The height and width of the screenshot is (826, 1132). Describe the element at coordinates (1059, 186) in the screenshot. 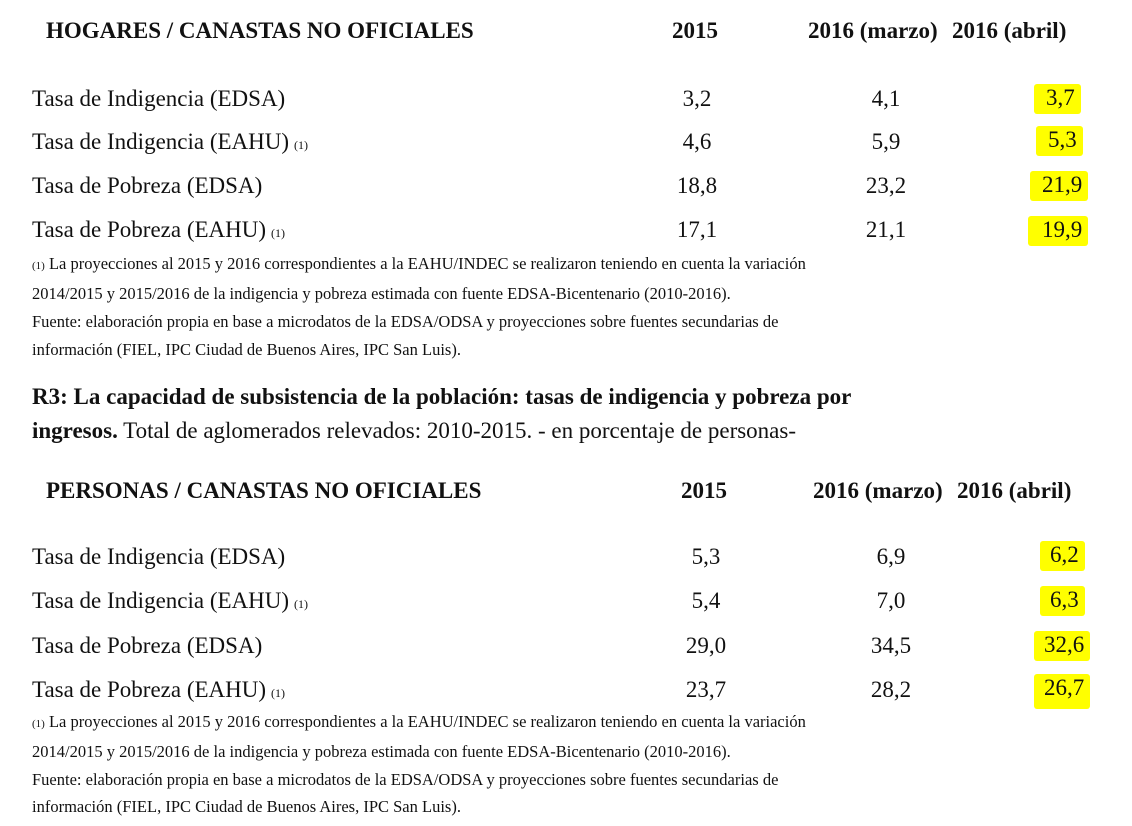

I see `cell-2016-abril-highlighted: 21,9` at that location.